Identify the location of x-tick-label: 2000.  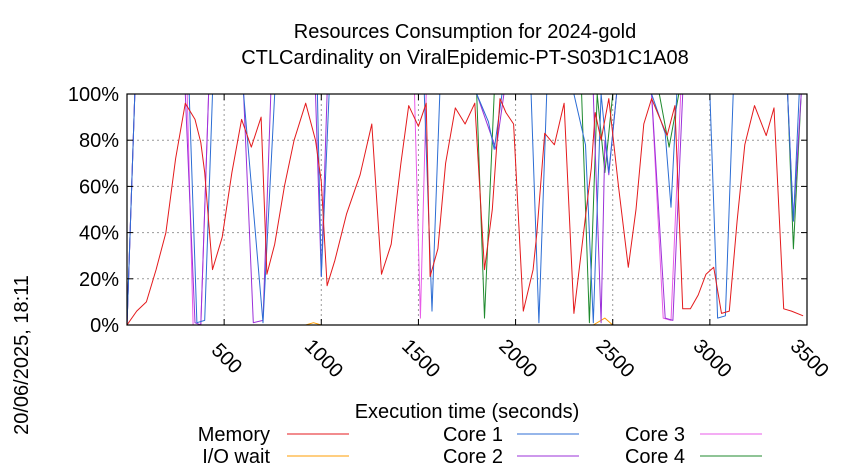
(517, 358).